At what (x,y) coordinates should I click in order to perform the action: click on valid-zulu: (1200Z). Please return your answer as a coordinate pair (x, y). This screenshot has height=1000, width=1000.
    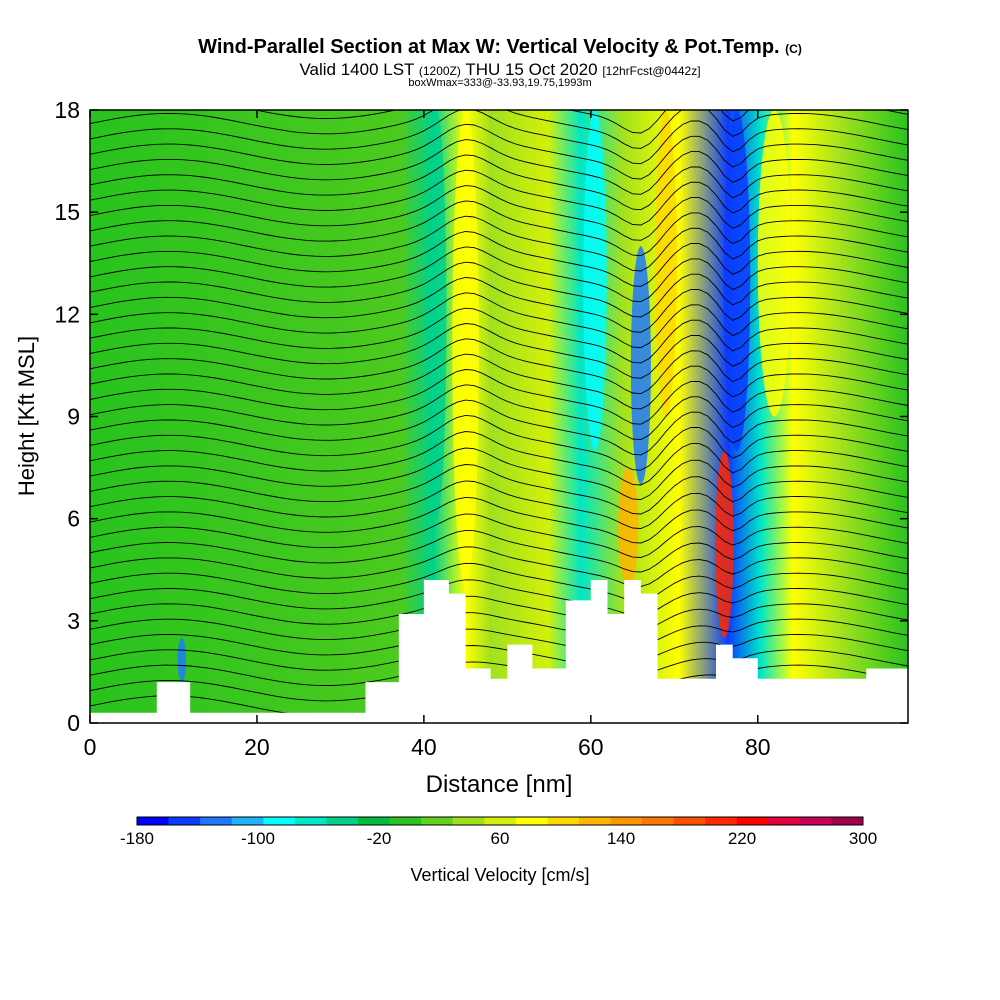
    Looking at the image, I should click on (439, 71).